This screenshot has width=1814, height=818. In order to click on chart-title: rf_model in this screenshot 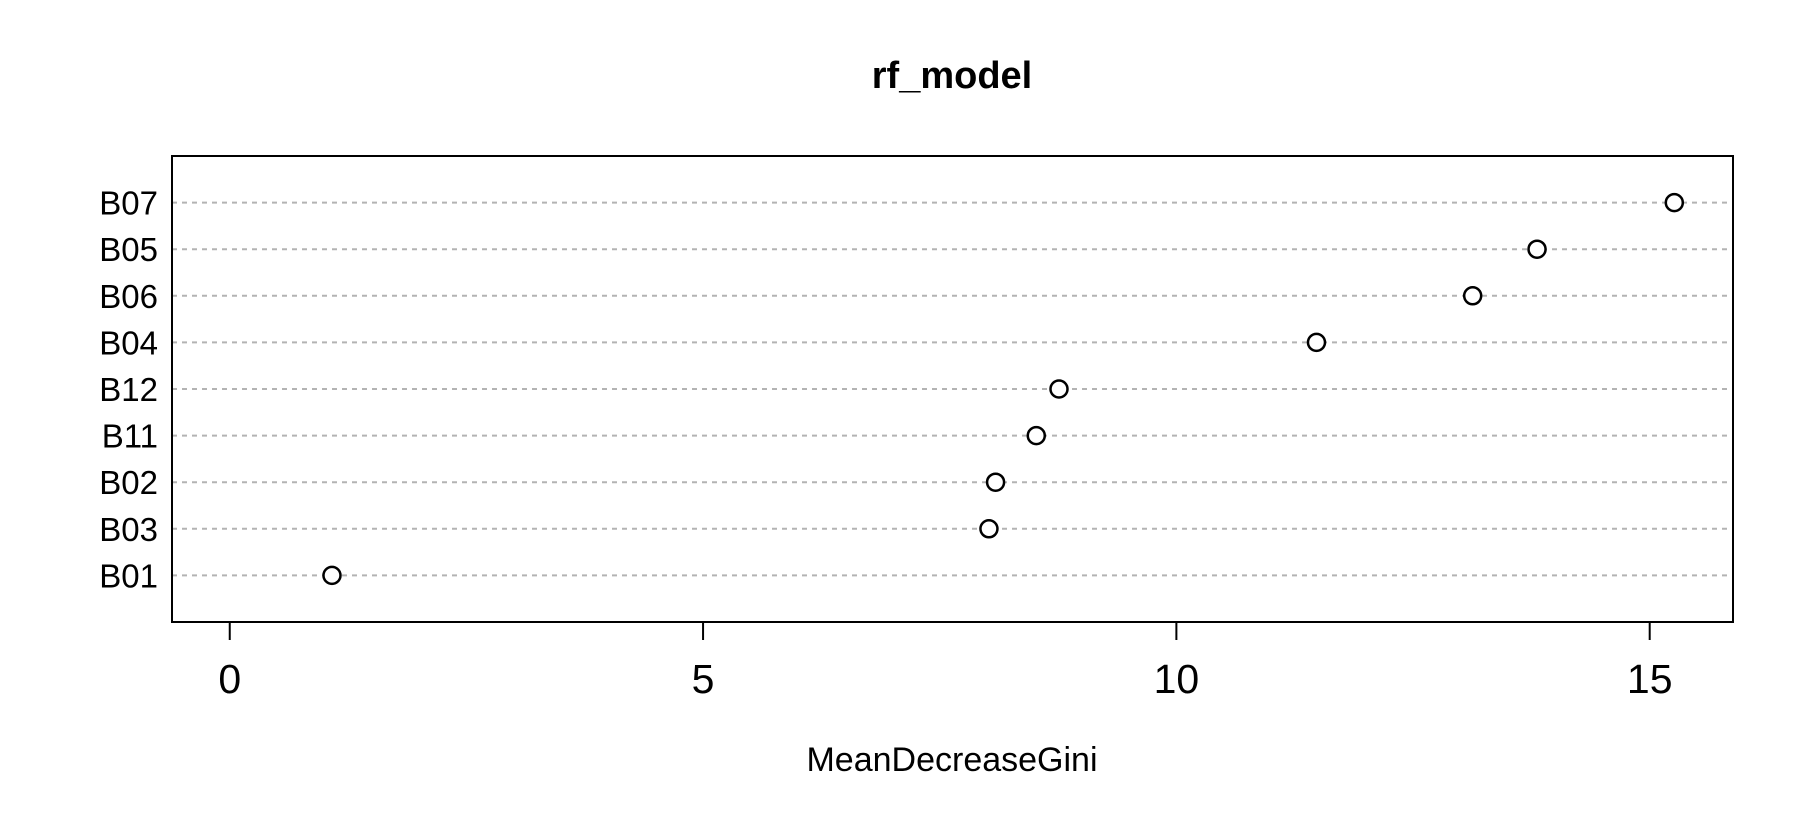, I will do `click(952, 76)`.